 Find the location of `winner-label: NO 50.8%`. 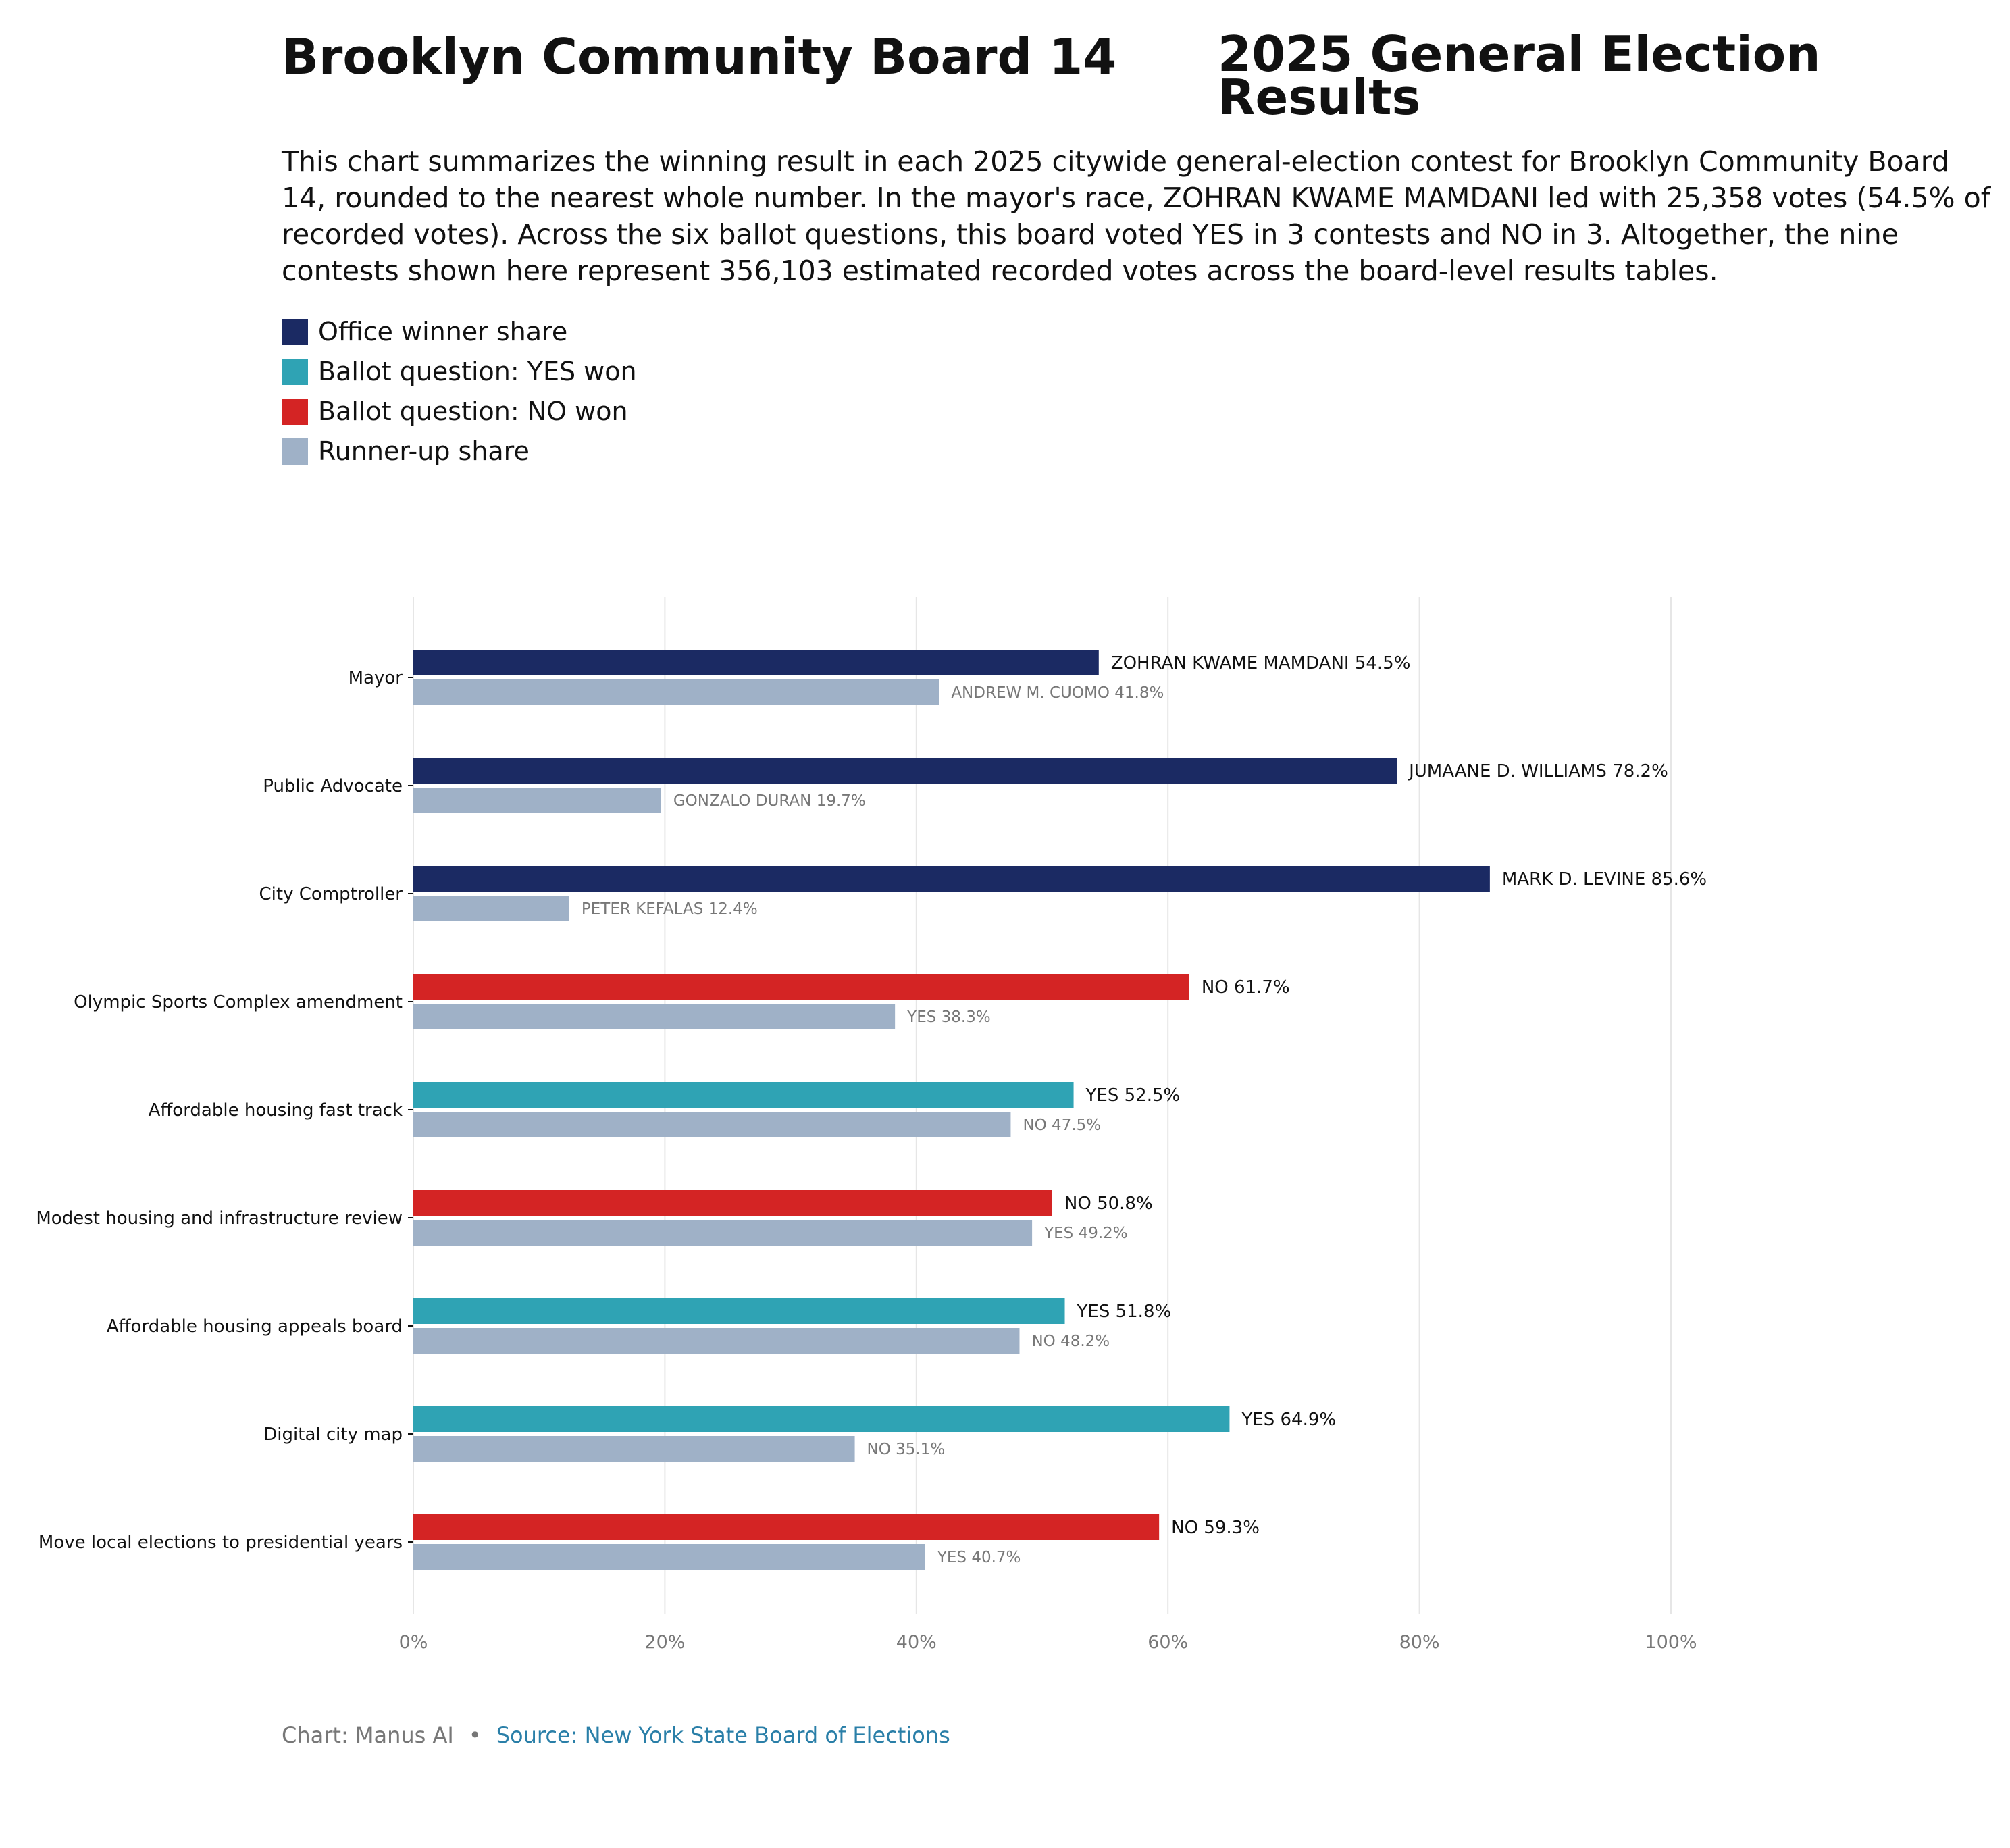

winner-label: NO 50.8% is located at coordinates (1108, 1204).